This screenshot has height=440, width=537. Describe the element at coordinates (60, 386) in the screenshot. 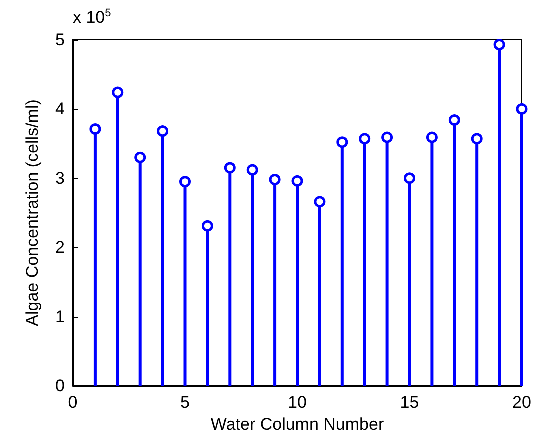

I see `y-tick-label: 0` at that location.